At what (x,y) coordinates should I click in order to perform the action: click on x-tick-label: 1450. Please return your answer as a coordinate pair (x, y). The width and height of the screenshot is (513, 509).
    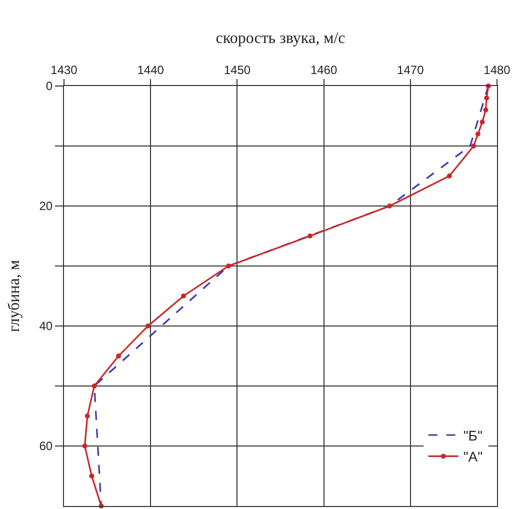
    Looking at the image, I should click on (237, 70).